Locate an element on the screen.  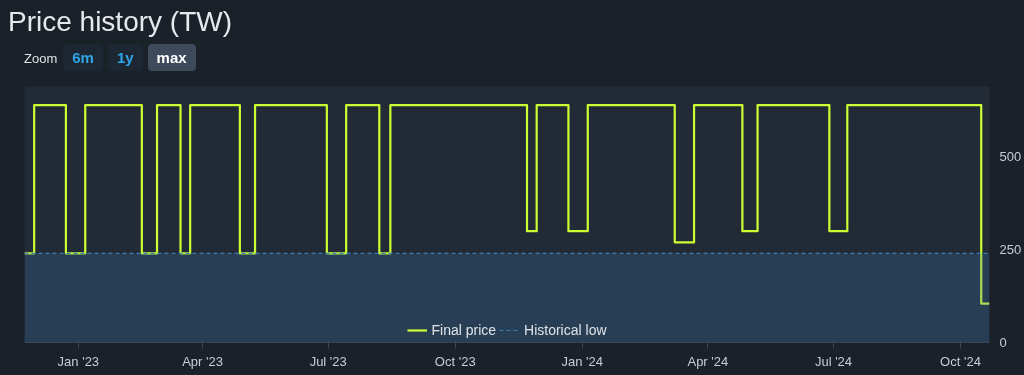
text: Zoom is located at coordinates (41, 58).